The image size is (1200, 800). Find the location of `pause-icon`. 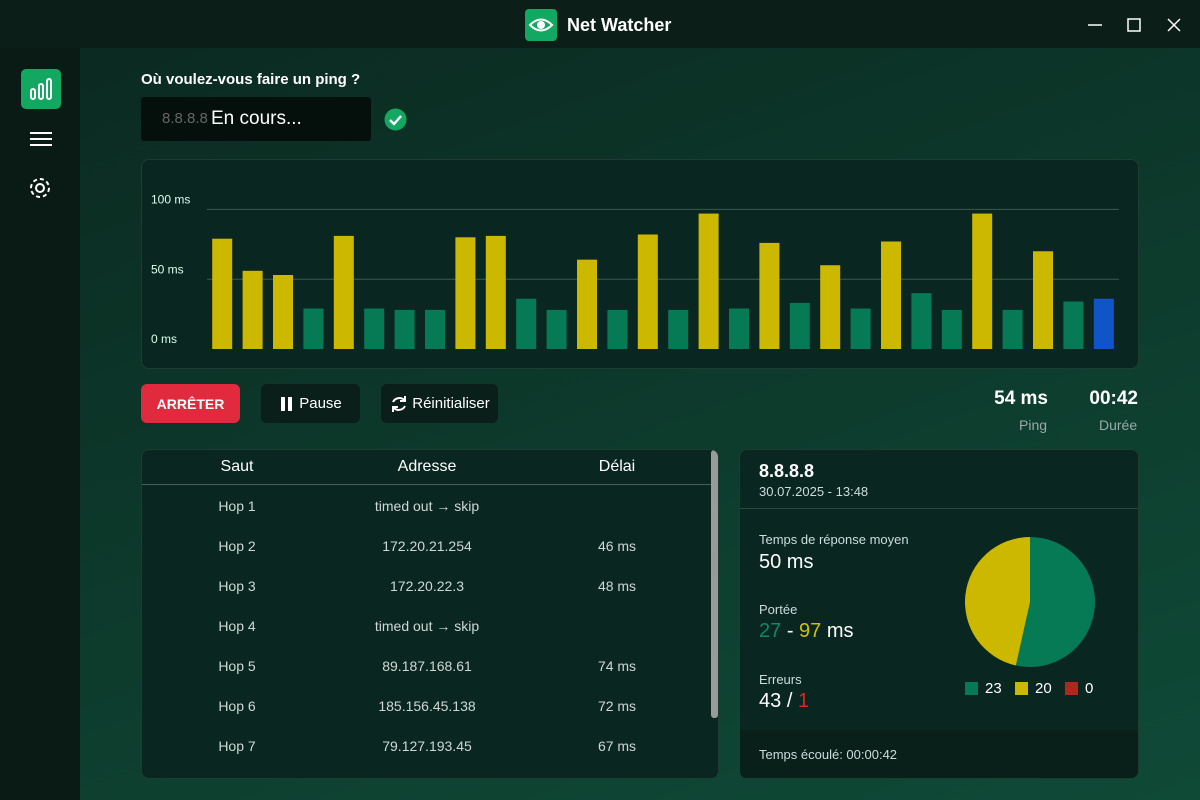

pause-icon is located at coordinates (287, 403).